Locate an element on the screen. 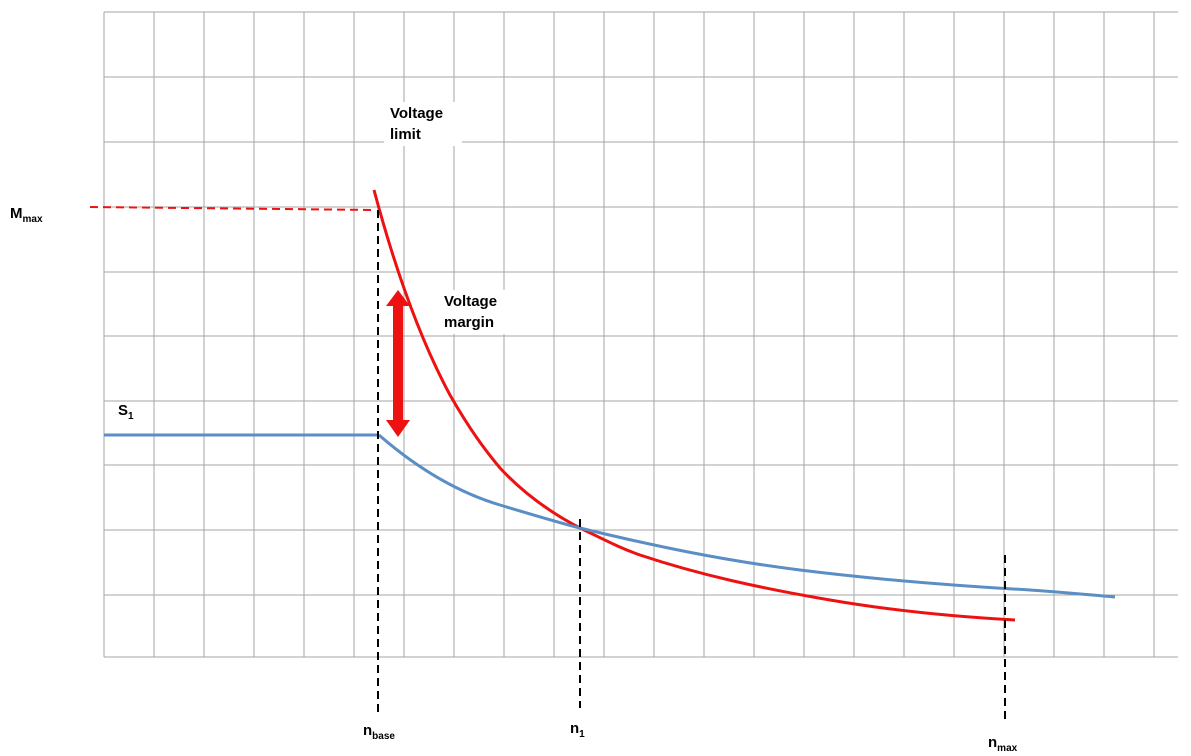 The image size is (1191, 756). n-base-main: n is located at coordinates (368, 730).